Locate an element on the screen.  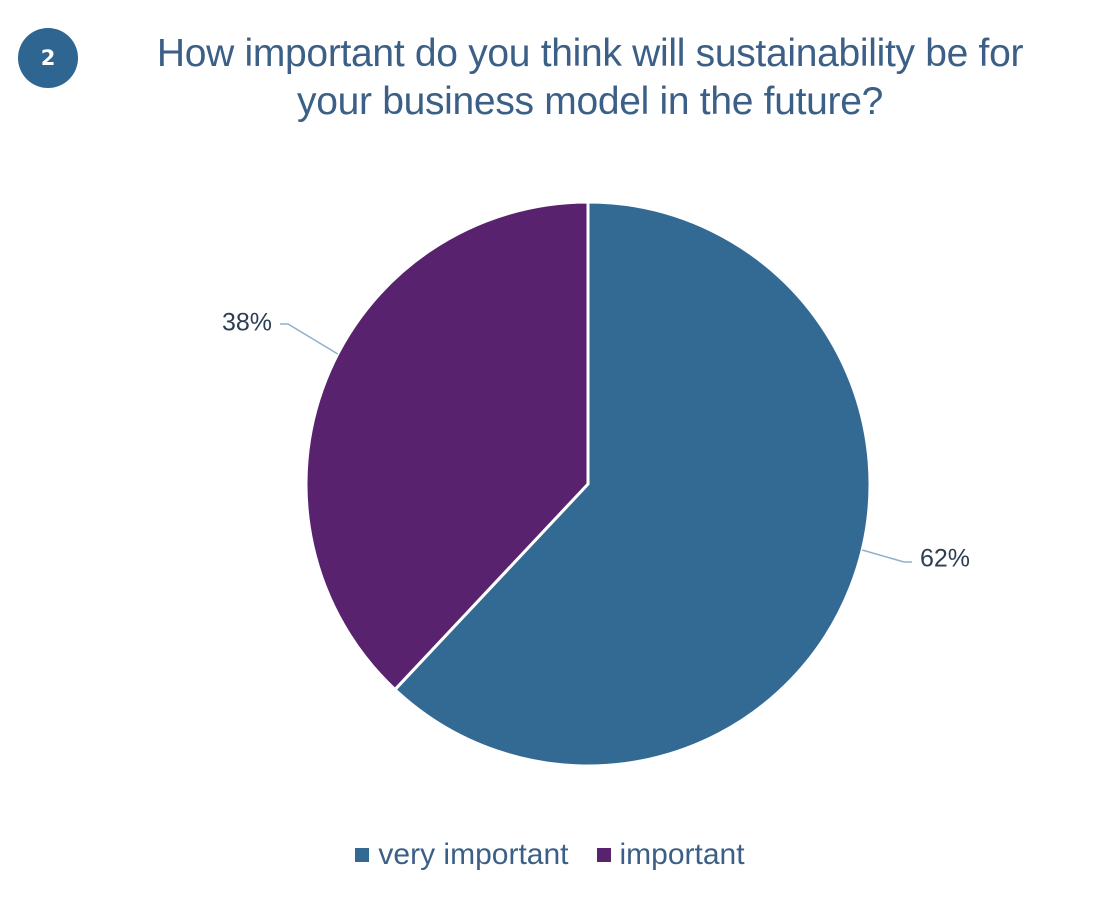
leader-line-important is located at coordinates (309, 339).